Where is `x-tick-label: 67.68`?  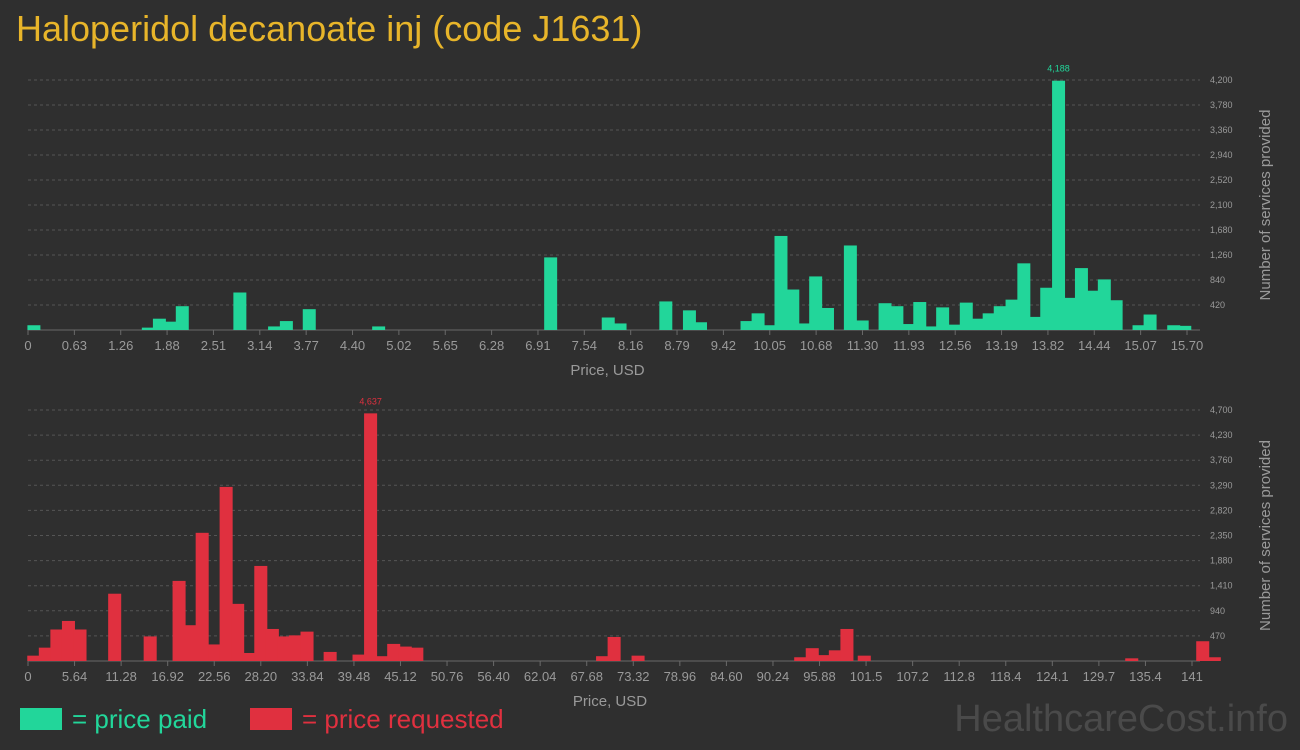
x-tick-label: 67.68 is located at coordinates (586, 676).